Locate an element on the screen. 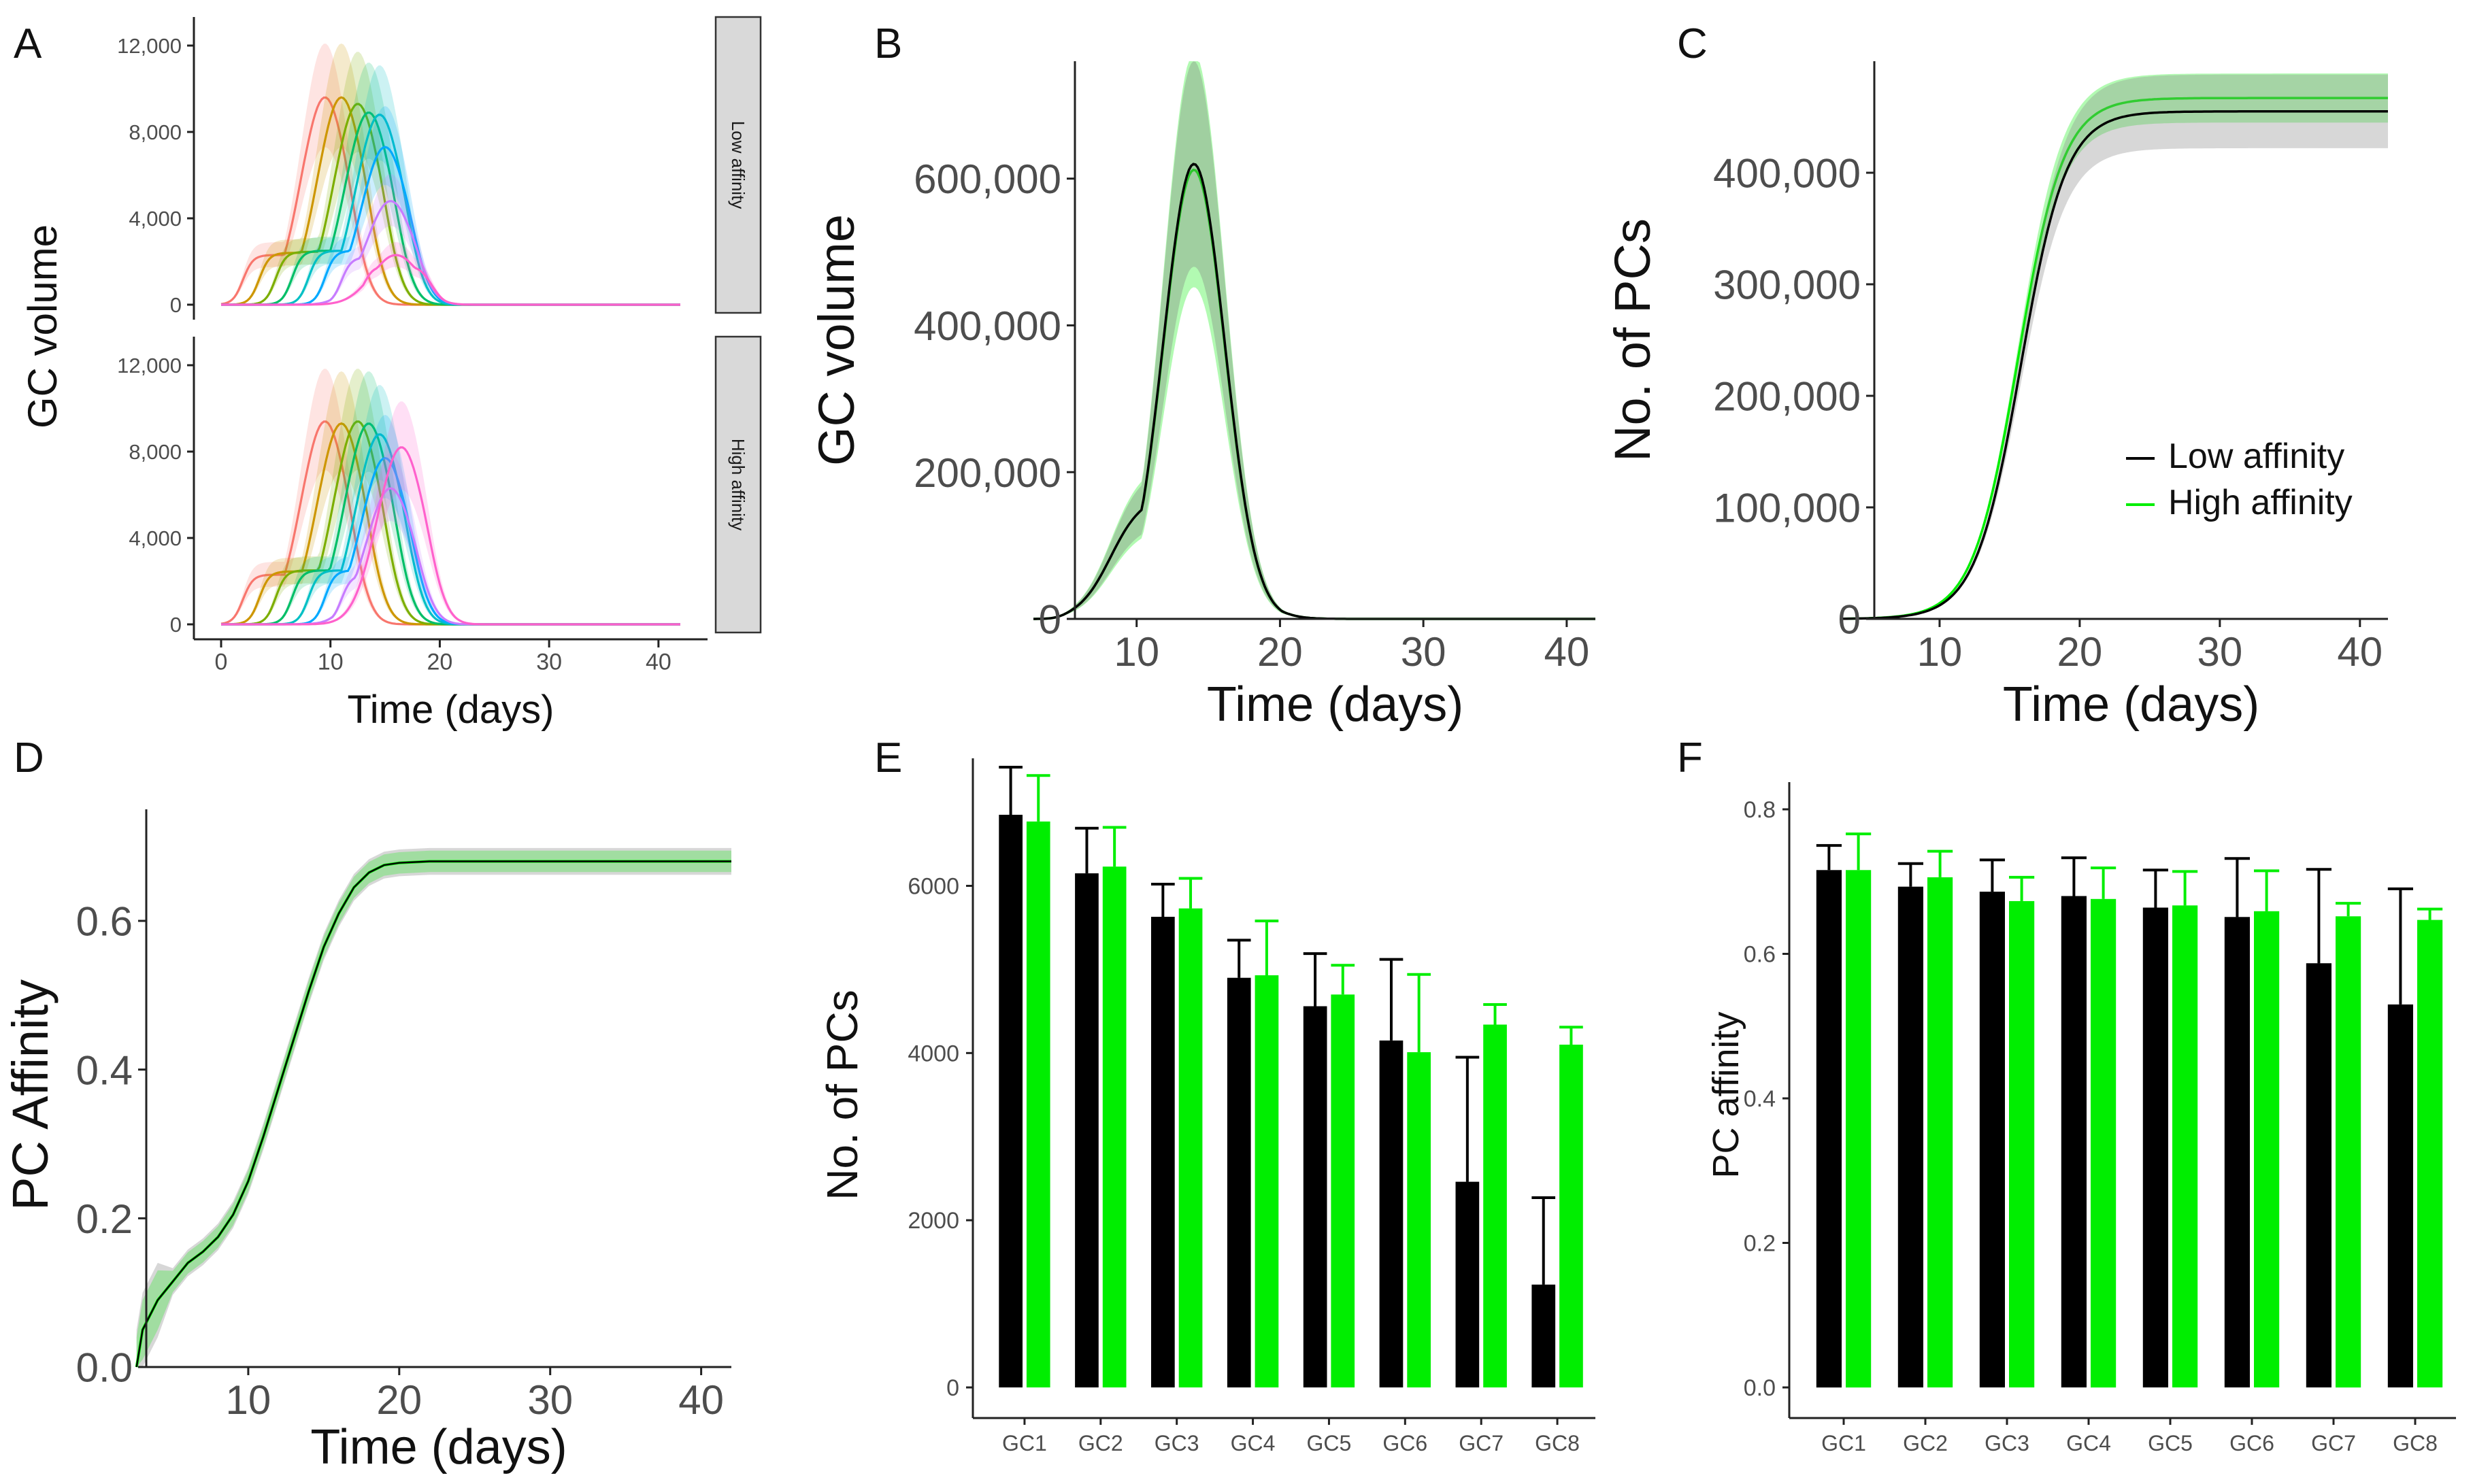 Image resolution: width=2473 pixels, height=1484 pixels. bar-gc2-low is located at coordinates (1087, 1130).